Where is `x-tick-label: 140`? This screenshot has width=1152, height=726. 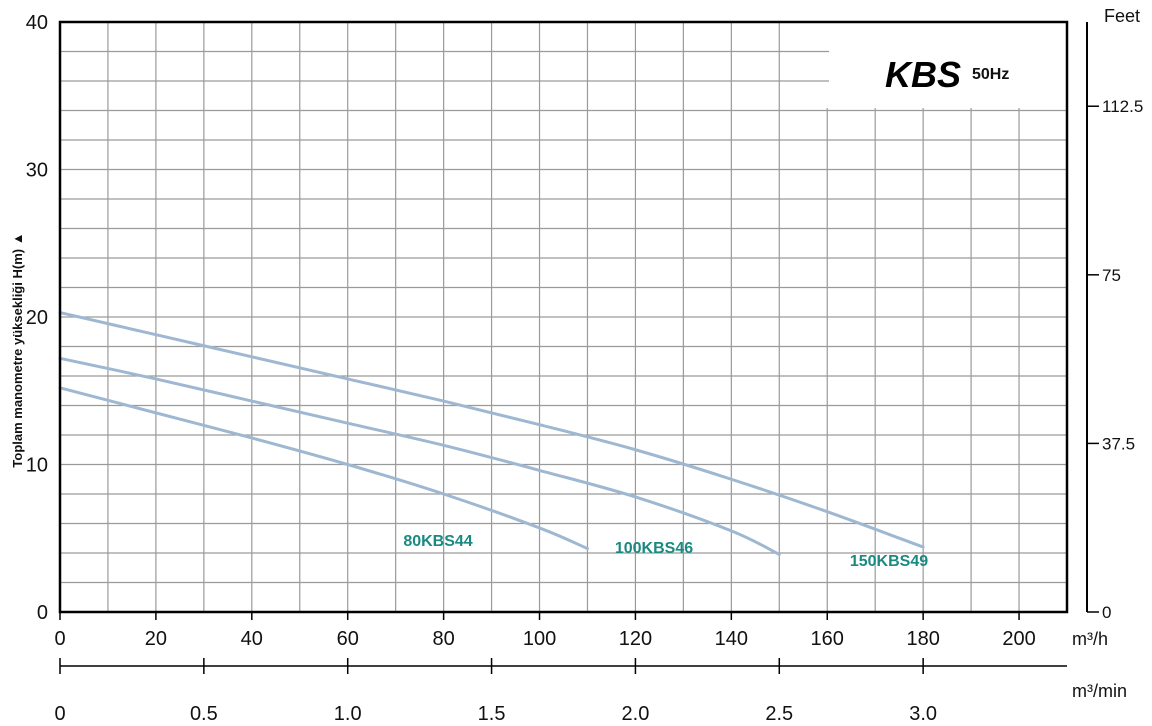
x-tick-label: 140 is located at coordinates (731, 639).